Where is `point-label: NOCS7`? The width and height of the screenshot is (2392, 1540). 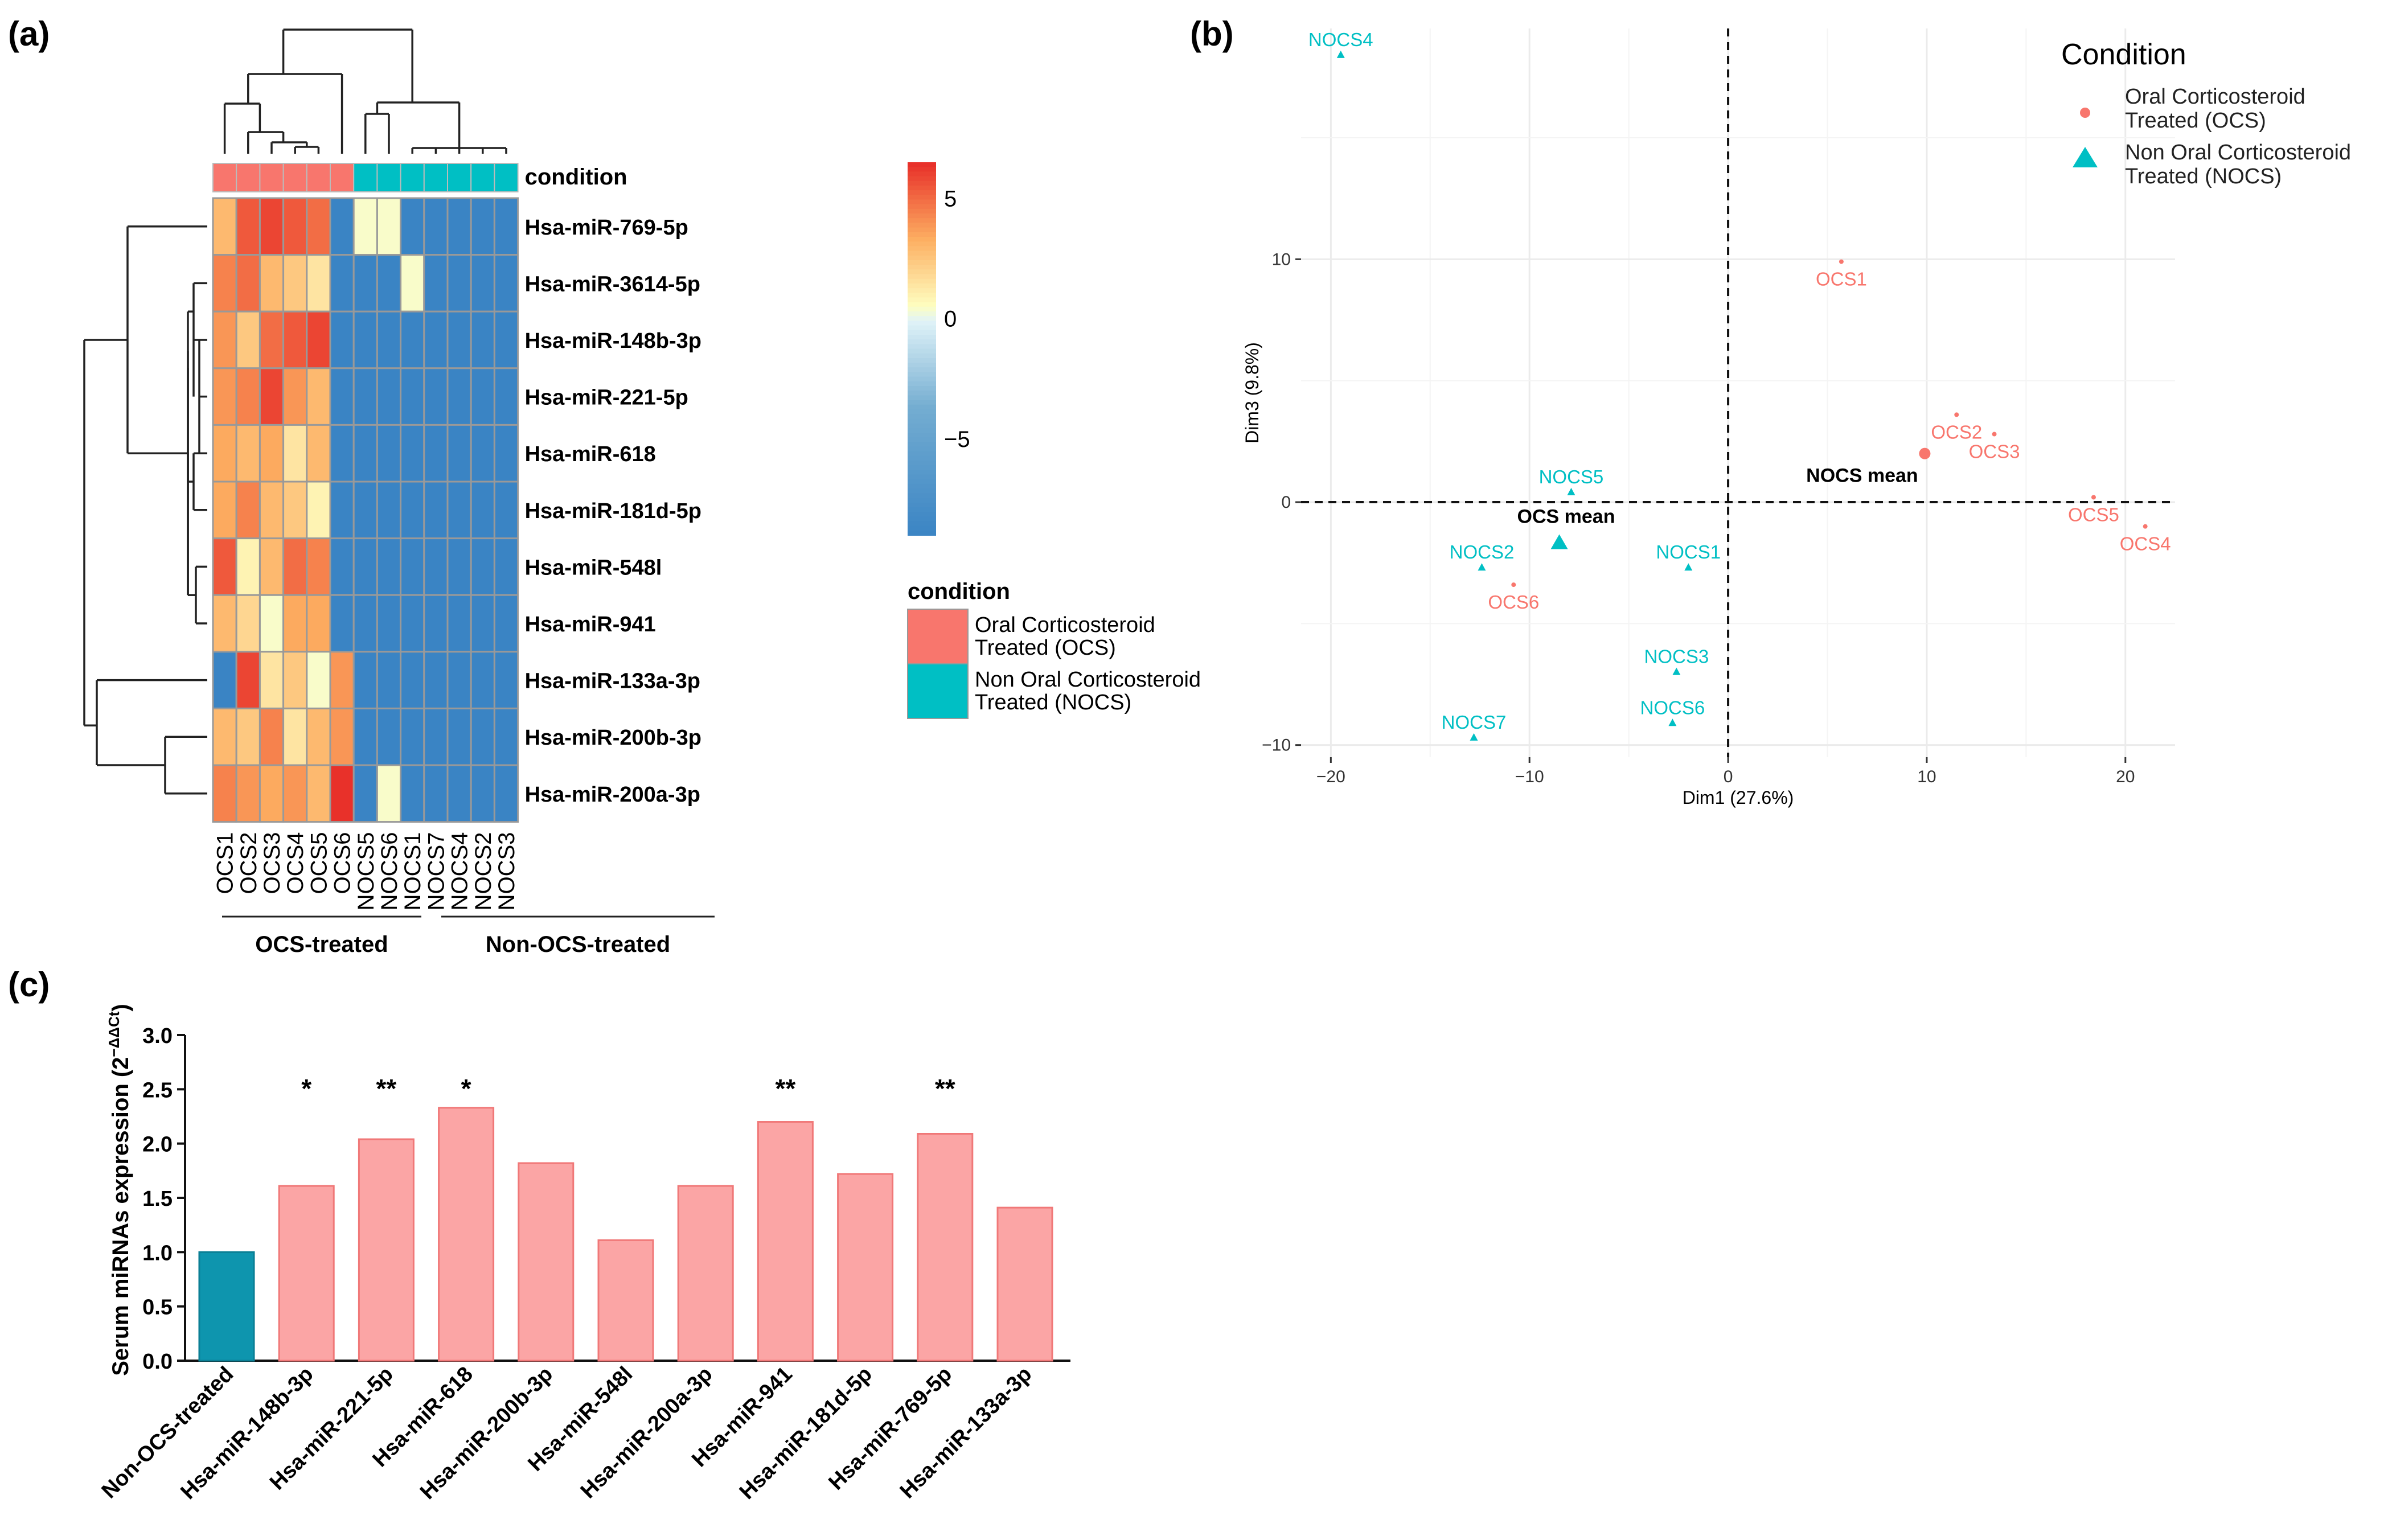 point-label: NOCS7 is located at coordinates (1474, 722).